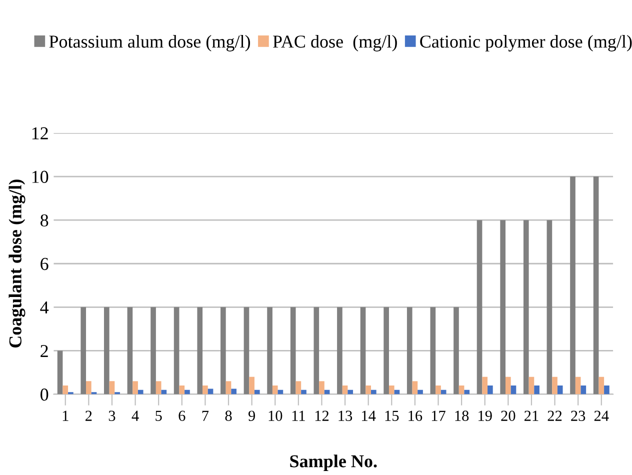 The height and width of the screenshot is (475, 632). I want to click on y-tick-label: 12, so click(40, 133).